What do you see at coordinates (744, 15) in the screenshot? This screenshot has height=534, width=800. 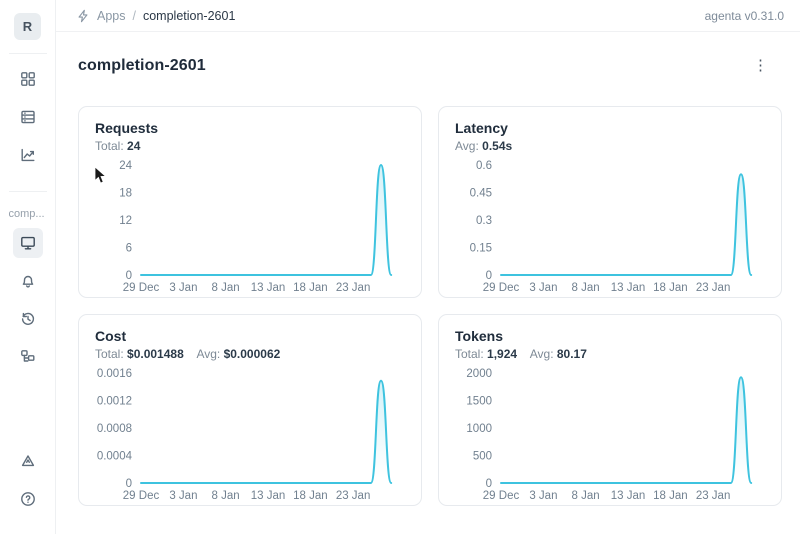 I see `app-version: agenta v0.31.0` at bounding box center [744, 15].